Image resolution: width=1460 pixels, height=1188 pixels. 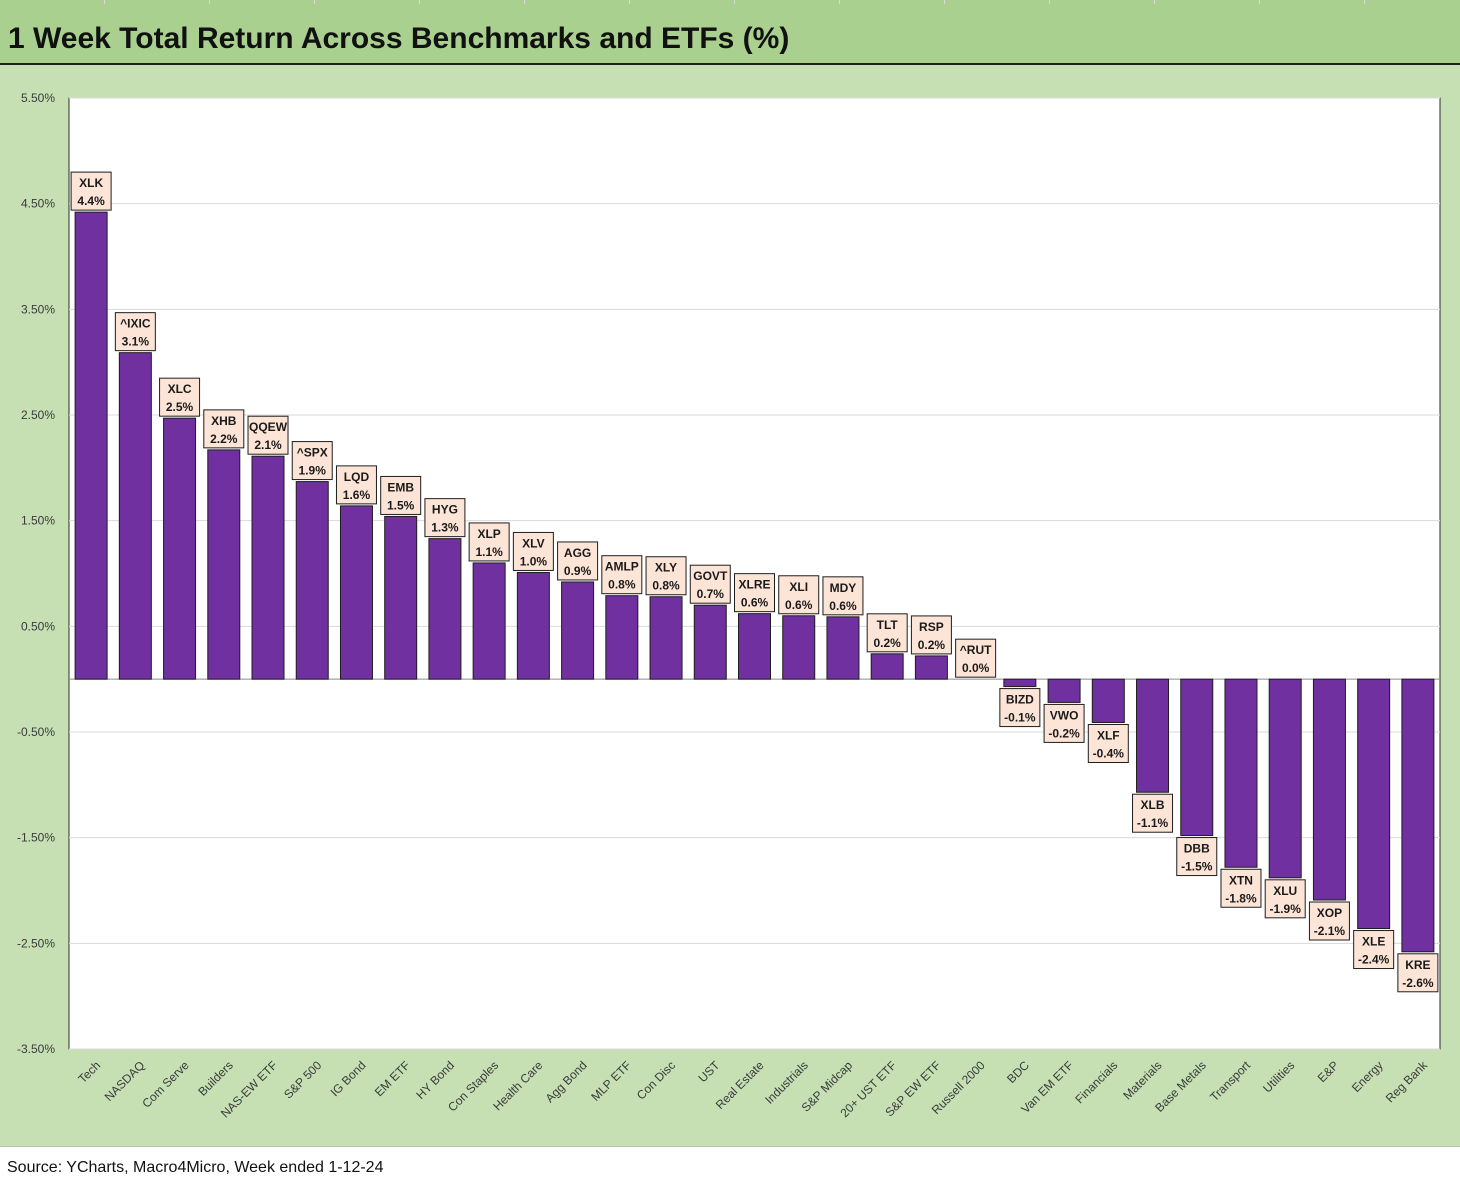 What do you see at coordinates (711, 594) in the screenshot?
I see `data-label-value: 0.7%` at bounding box center [711, 594].